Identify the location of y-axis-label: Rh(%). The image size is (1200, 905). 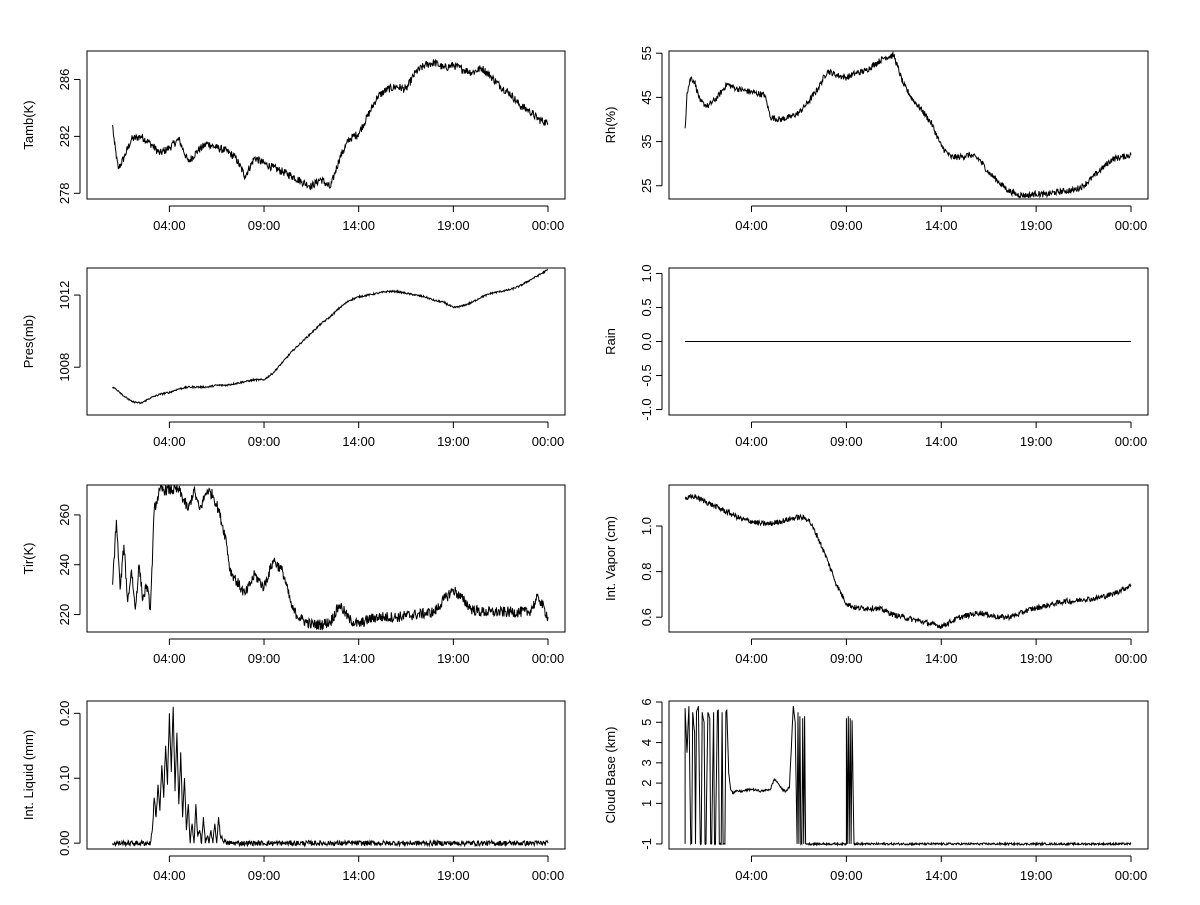
(610, 125).